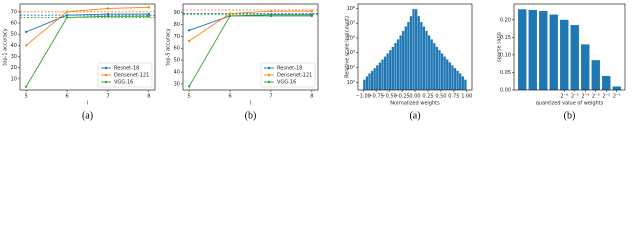 Image resolution: width=640 pixels, height=240 pixels. Describe the element at coordinates (6, 46) in the screenshot. I see `y-axis-label: top-1 accuracy` at that location.